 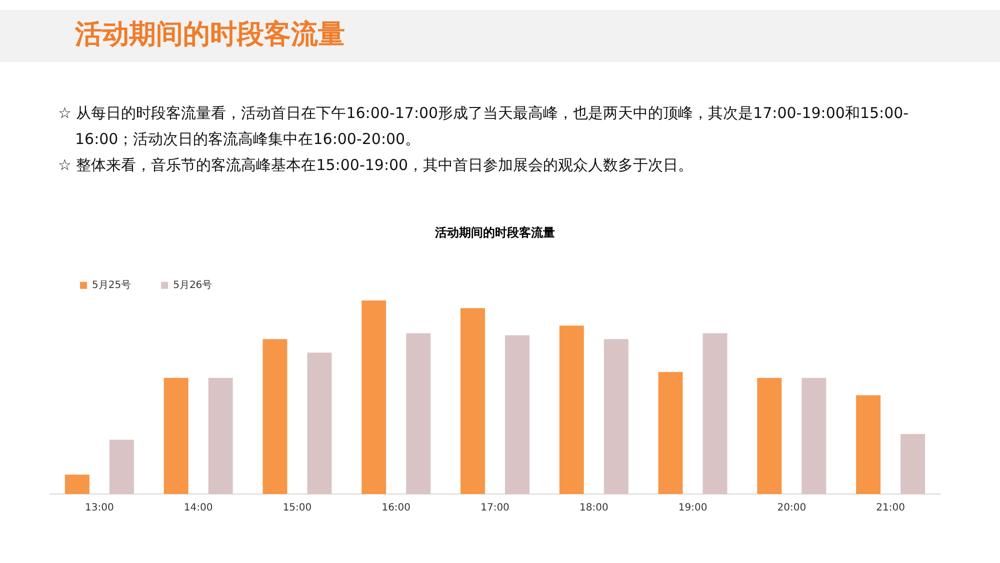 What do you see at coordinates (112, 285) in the screenshot?
I see `legend-label: 5月25号` at bounding box center [112, 285].